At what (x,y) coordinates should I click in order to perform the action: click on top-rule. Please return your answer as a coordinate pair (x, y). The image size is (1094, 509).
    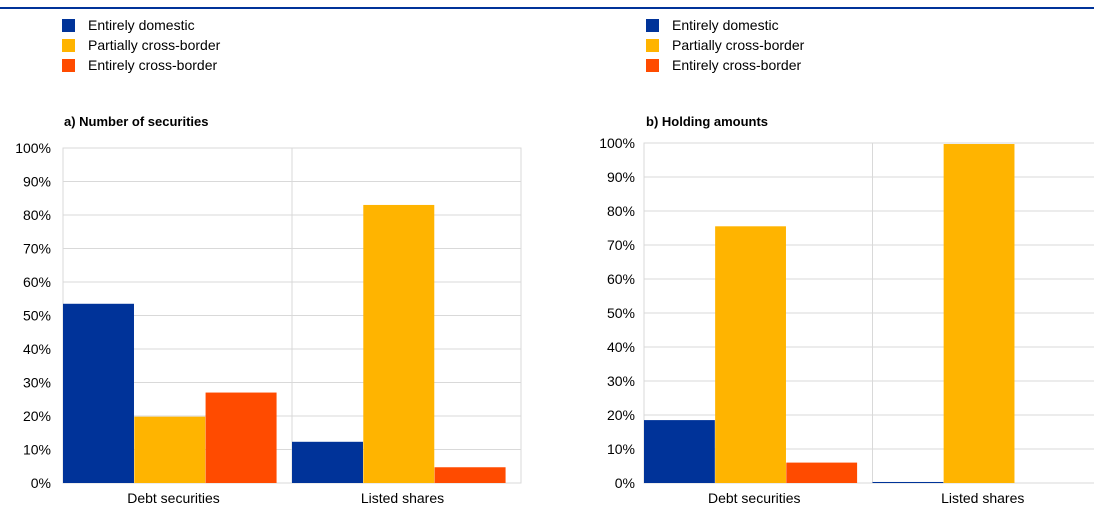
    Looking at the image, I should click on (547, 8).